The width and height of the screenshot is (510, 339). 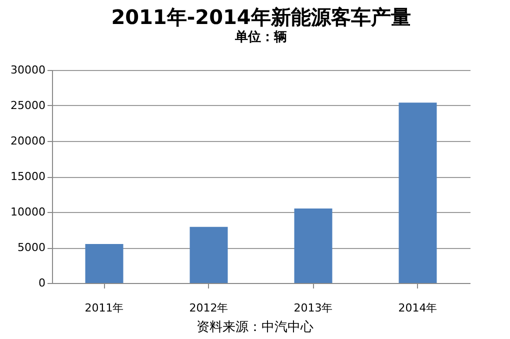 What do you see at coordinates (28, 176) in the screenshot?
I see `y-tick-label: 15000` at bounding box center [28, 176].